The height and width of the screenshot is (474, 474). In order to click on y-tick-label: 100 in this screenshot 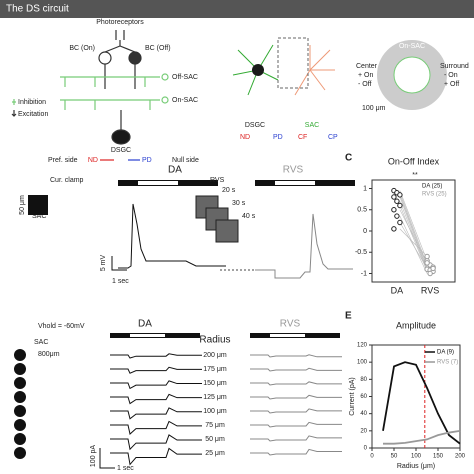, I will do `click(362, 363)`.